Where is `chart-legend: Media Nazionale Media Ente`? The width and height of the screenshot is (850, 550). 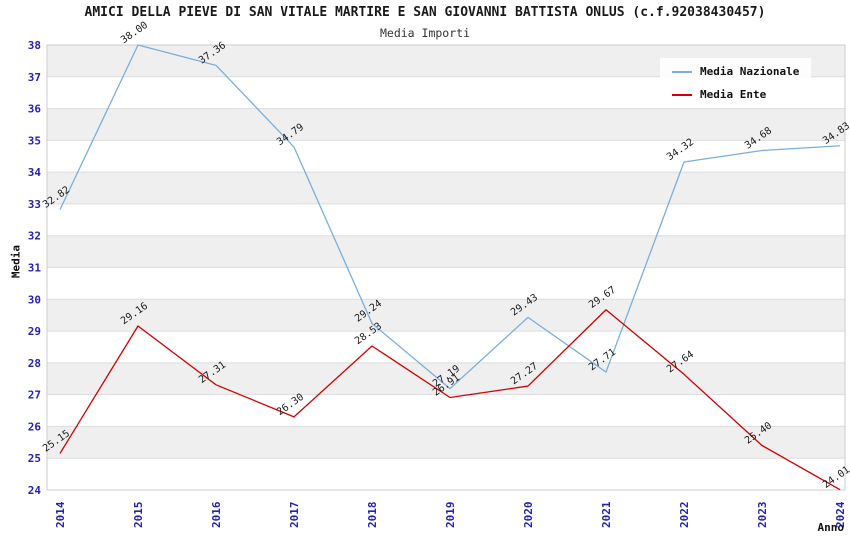 chart-legend: Media Nazionale Media Ente is located at coordinates (736, 83).